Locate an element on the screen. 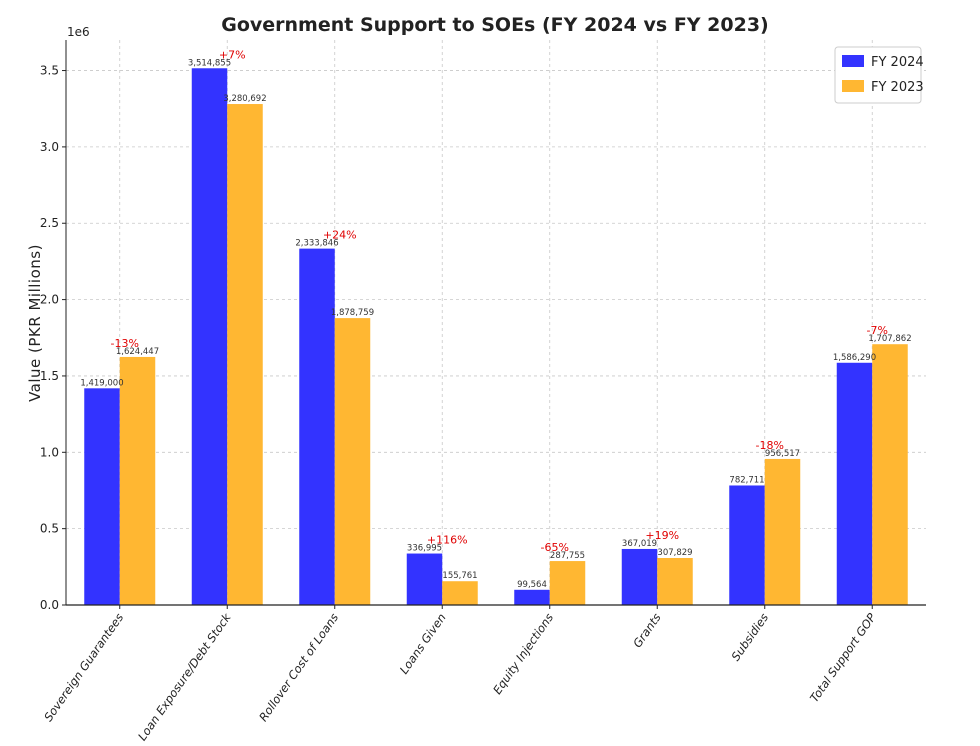 The width and height of the screenshot is (980, 746). y-axis-label: Value (PKR Millions) is located at coordinates (35, 323).